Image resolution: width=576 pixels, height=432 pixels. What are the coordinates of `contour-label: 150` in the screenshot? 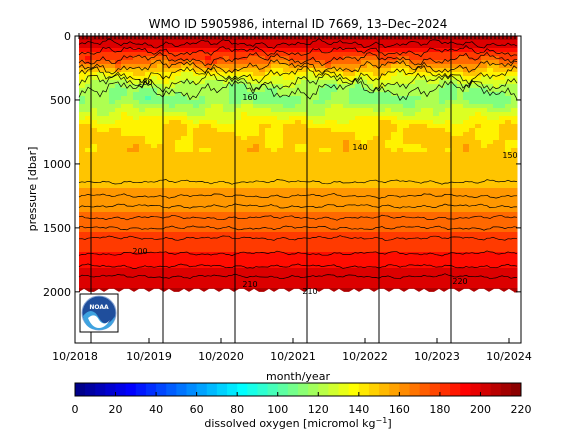 It's located at (509, 155).